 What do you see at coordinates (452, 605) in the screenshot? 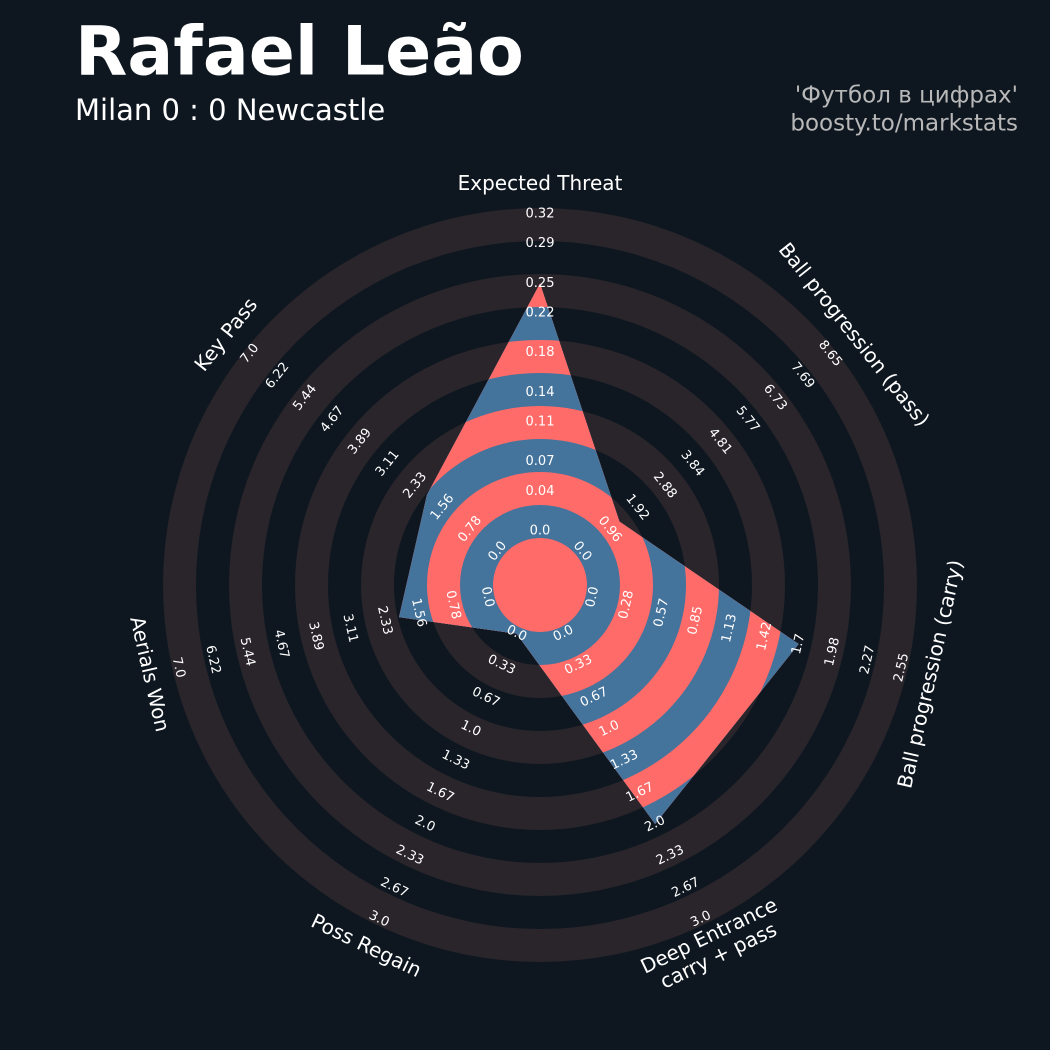
I see `ring-label: 0.78` at bounding box center [452, 605].